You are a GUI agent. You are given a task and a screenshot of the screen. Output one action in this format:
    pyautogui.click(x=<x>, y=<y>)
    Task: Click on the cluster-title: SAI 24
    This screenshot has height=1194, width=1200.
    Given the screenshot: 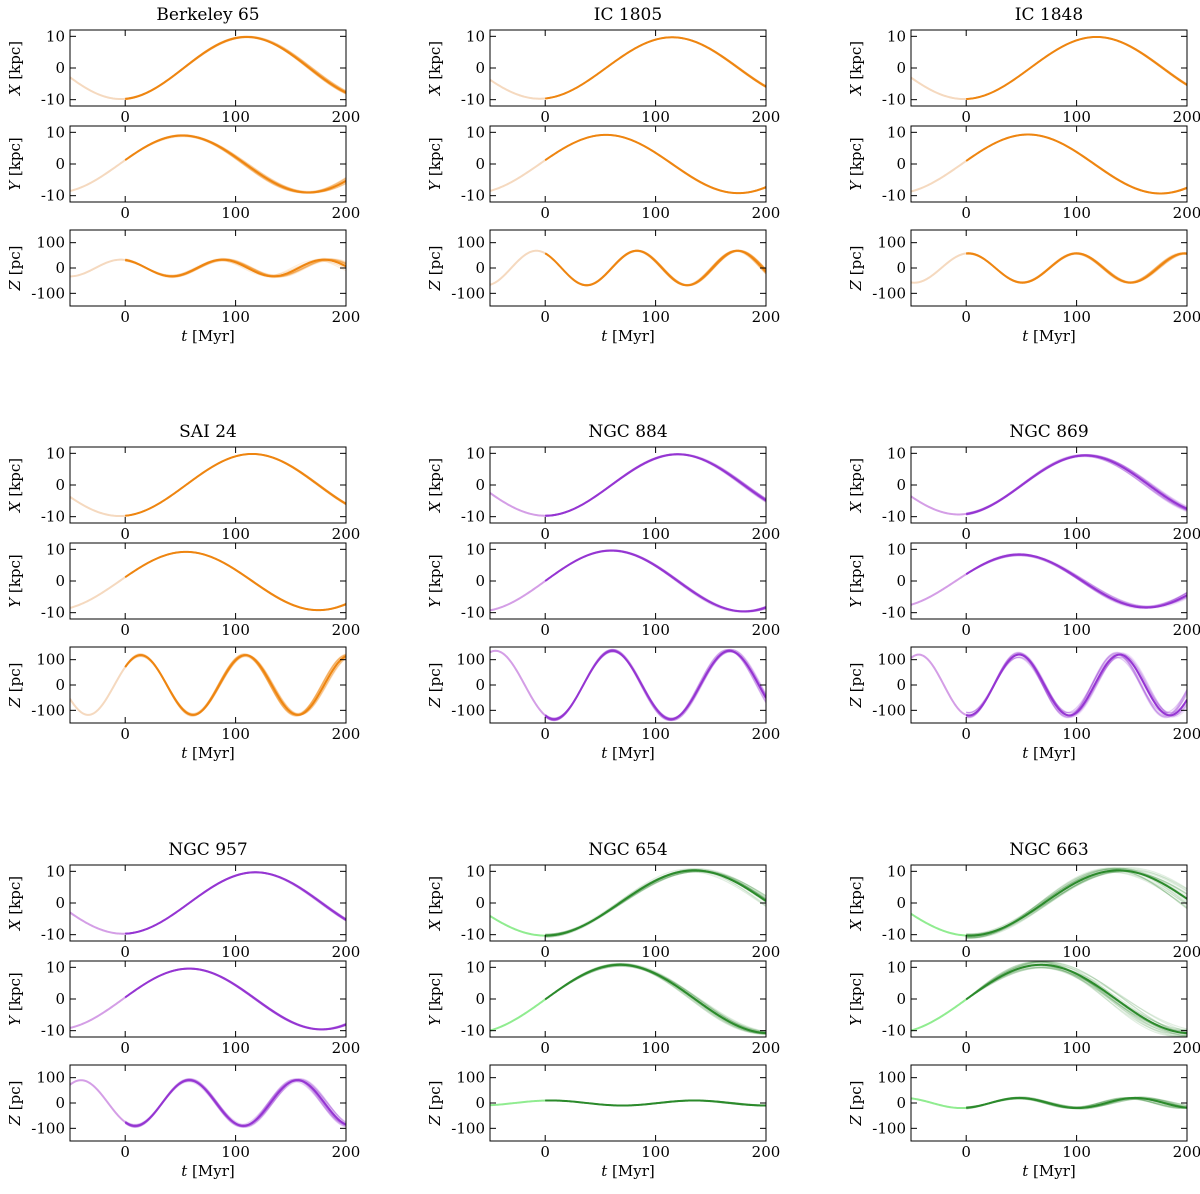 What is the action you would take?
    pyautogui.click(x=208, y=432)
    